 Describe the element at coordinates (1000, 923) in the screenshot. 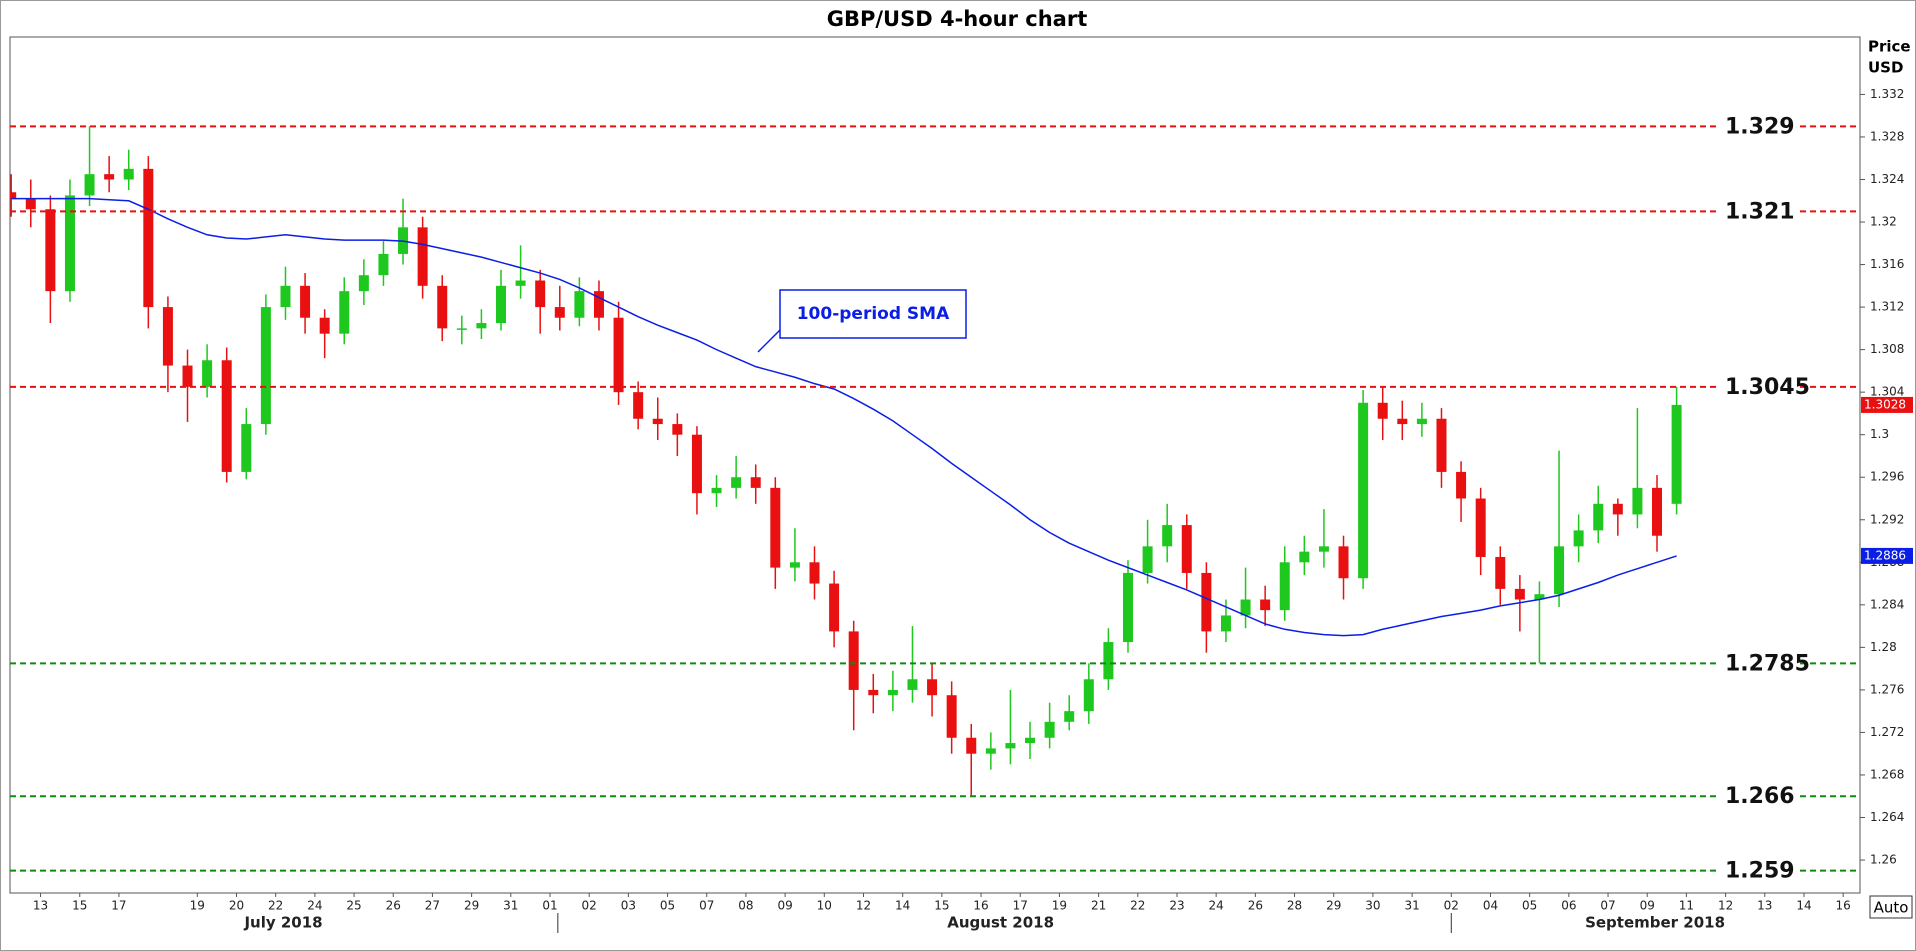

I see `month-label: August 2018` at that location.